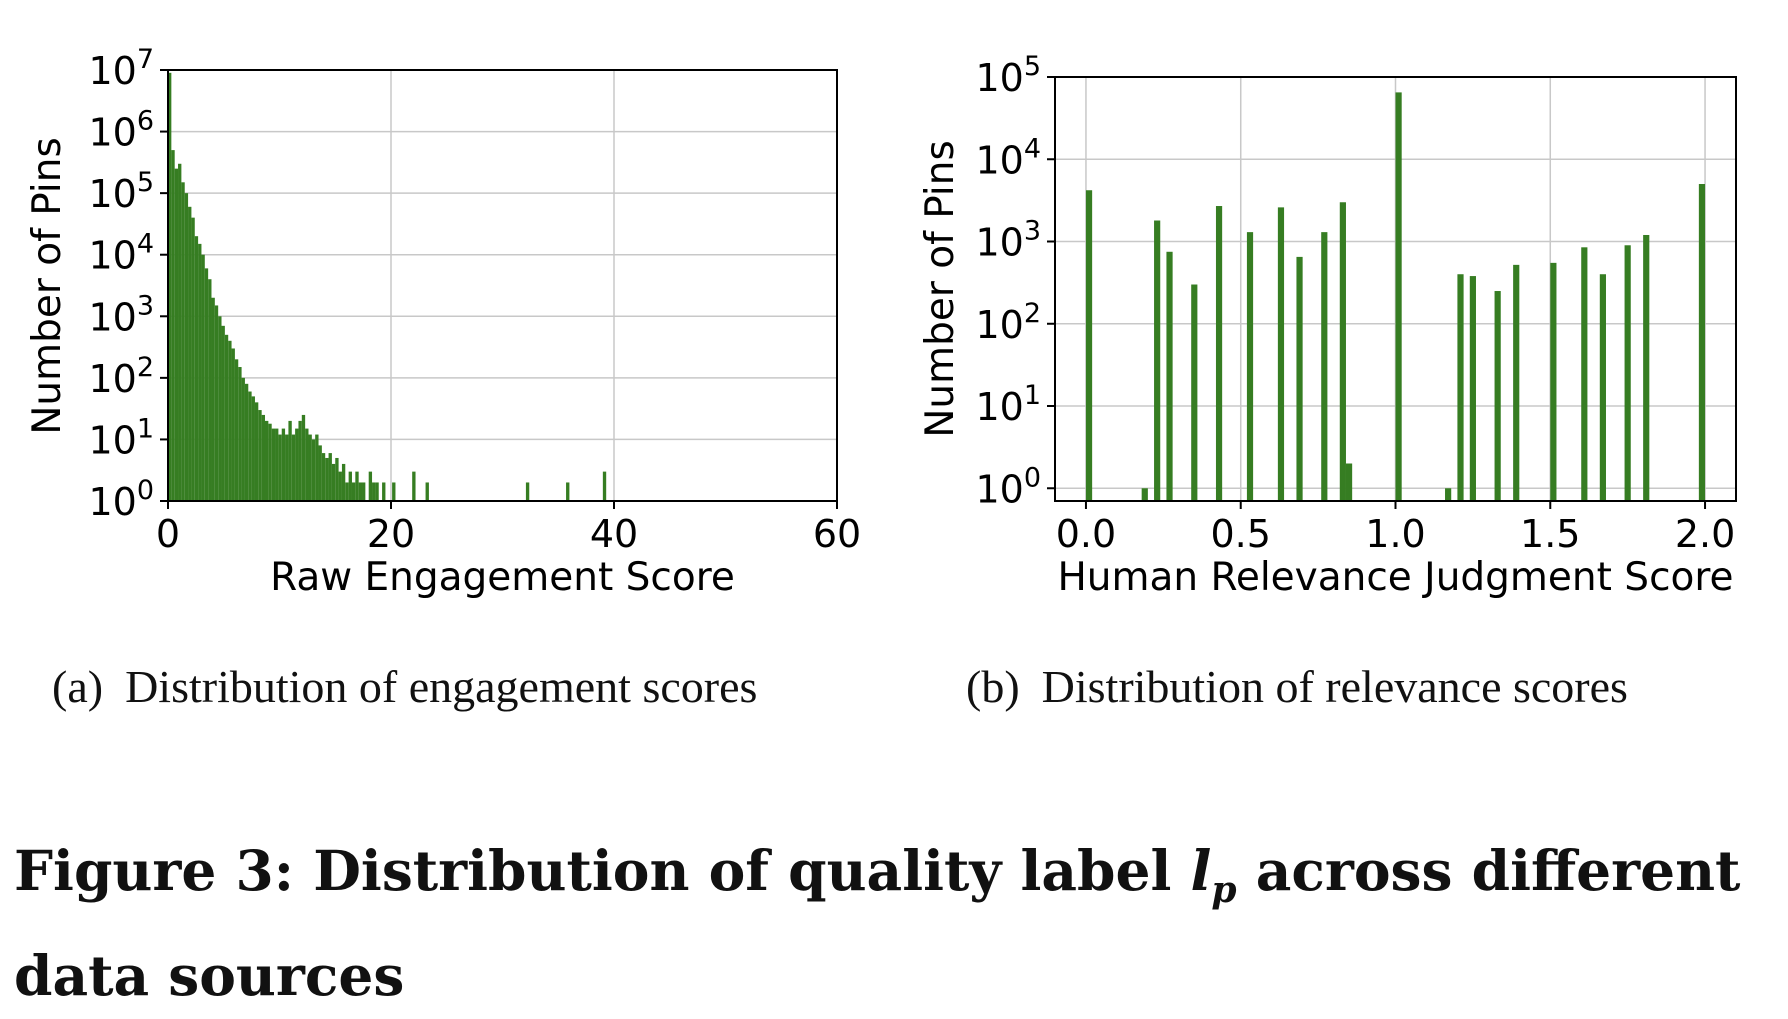  Describe the element at coordinates (502, 577) in the screenshot. I see `x-axis-label: Raw Engagement Score` at that location.